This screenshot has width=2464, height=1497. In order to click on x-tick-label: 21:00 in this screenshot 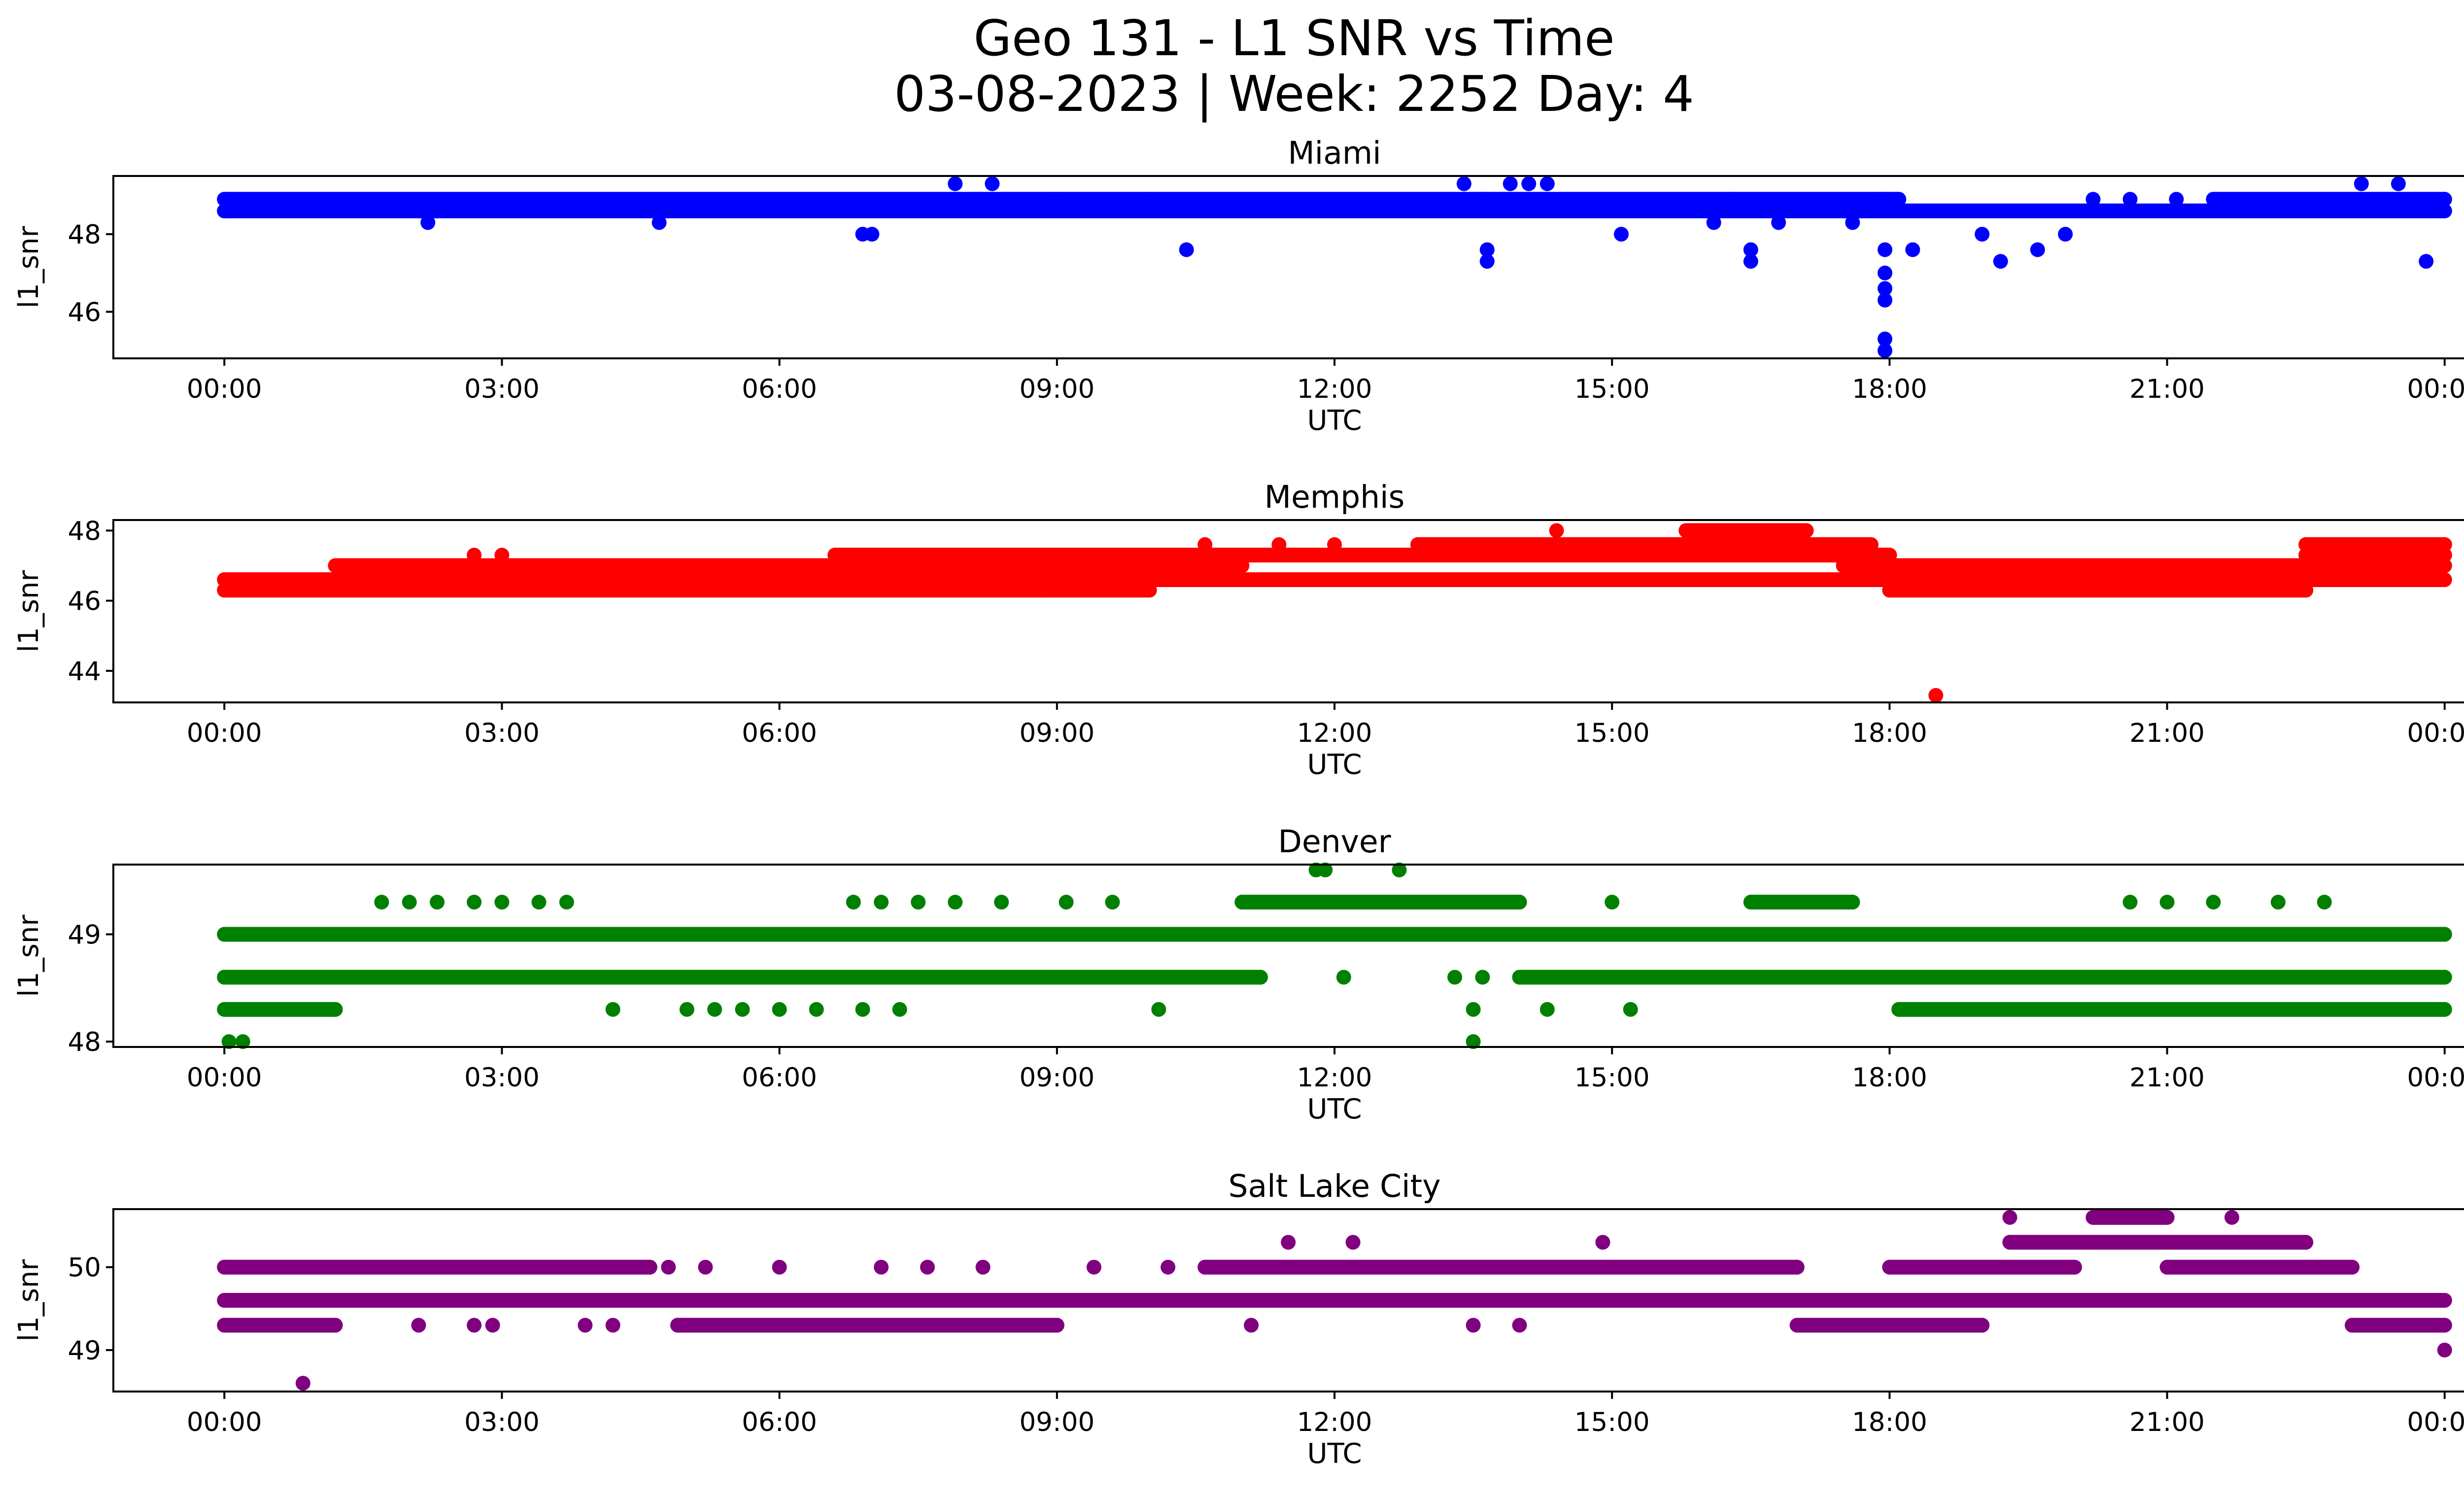, I will do `click(2167, 733)`.